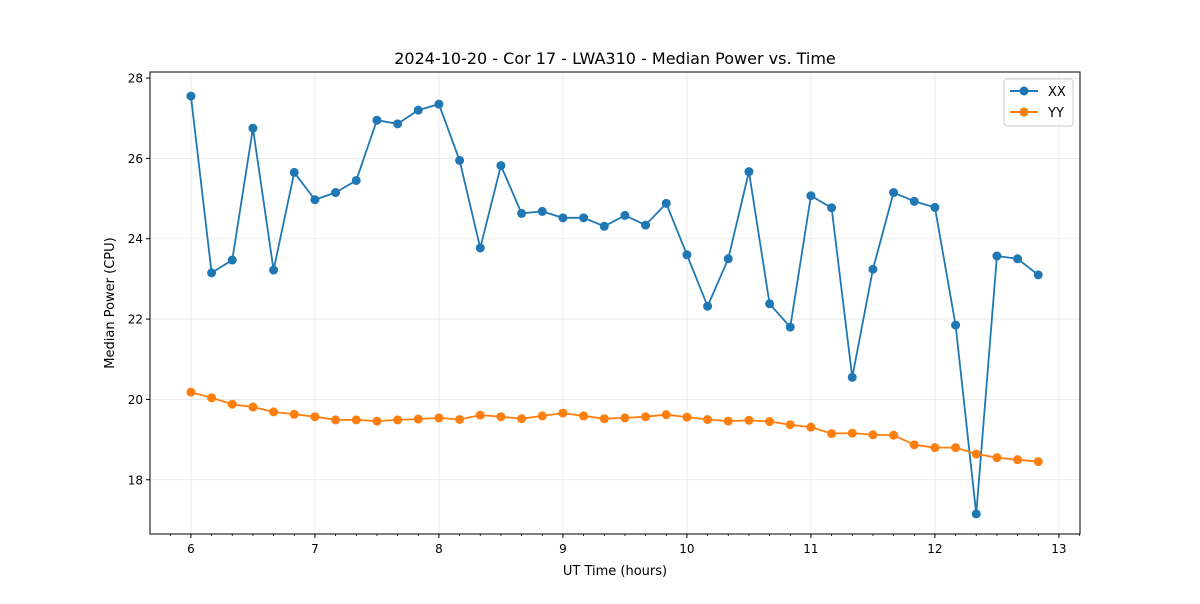 The height and width of the screenshot is (604, 1200). Describe the element at coordinates (439, 549) in the screenshot. I see `x-tick-label: 8` at that location.